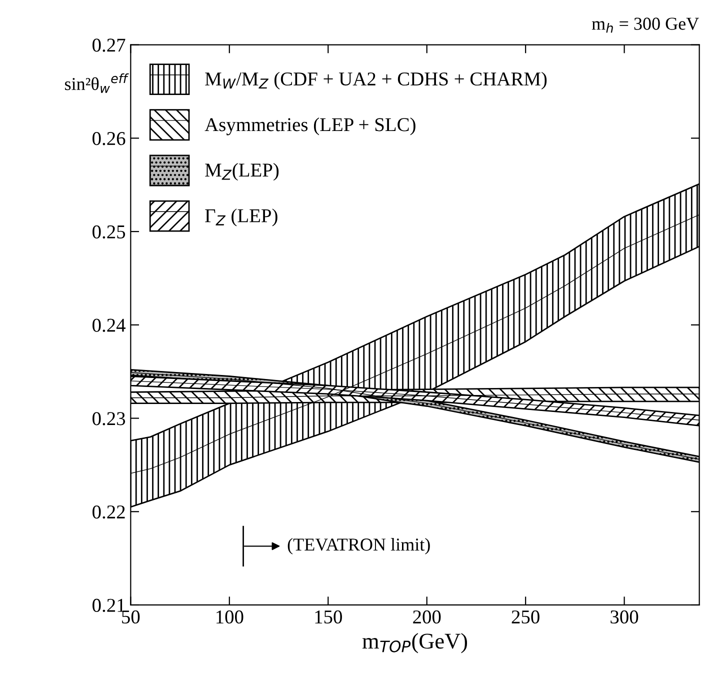  Describe the element at coordinates (230, 617) in the screenshot. I see `x-tick-label: 100` at that location.